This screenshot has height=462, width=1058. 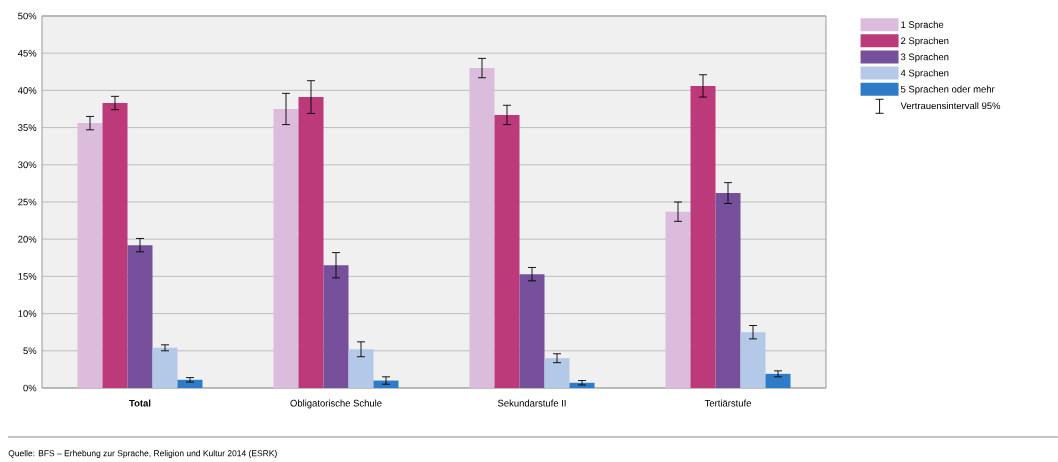 What do you see at coordinates (727, 403) in the screenshot?
I see `x-tick-label: Tertiärstufe` at bounding box center [727, 403].